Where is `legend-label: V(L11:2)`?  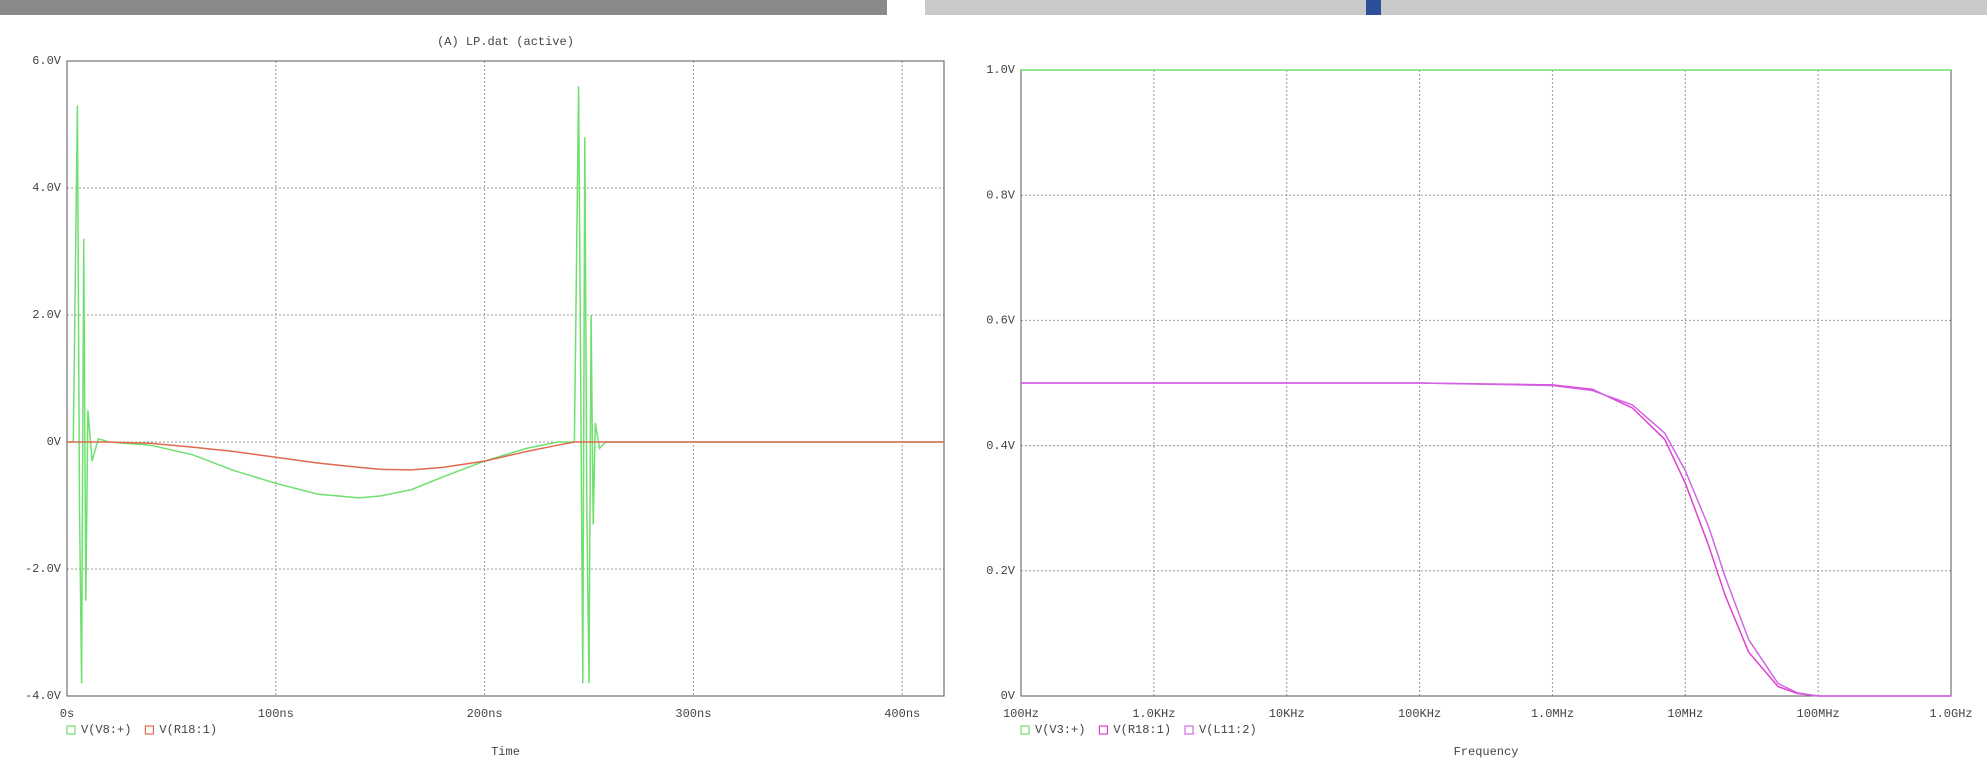
legend-label: V(L11:2) is located at coordinates (1228, 730).